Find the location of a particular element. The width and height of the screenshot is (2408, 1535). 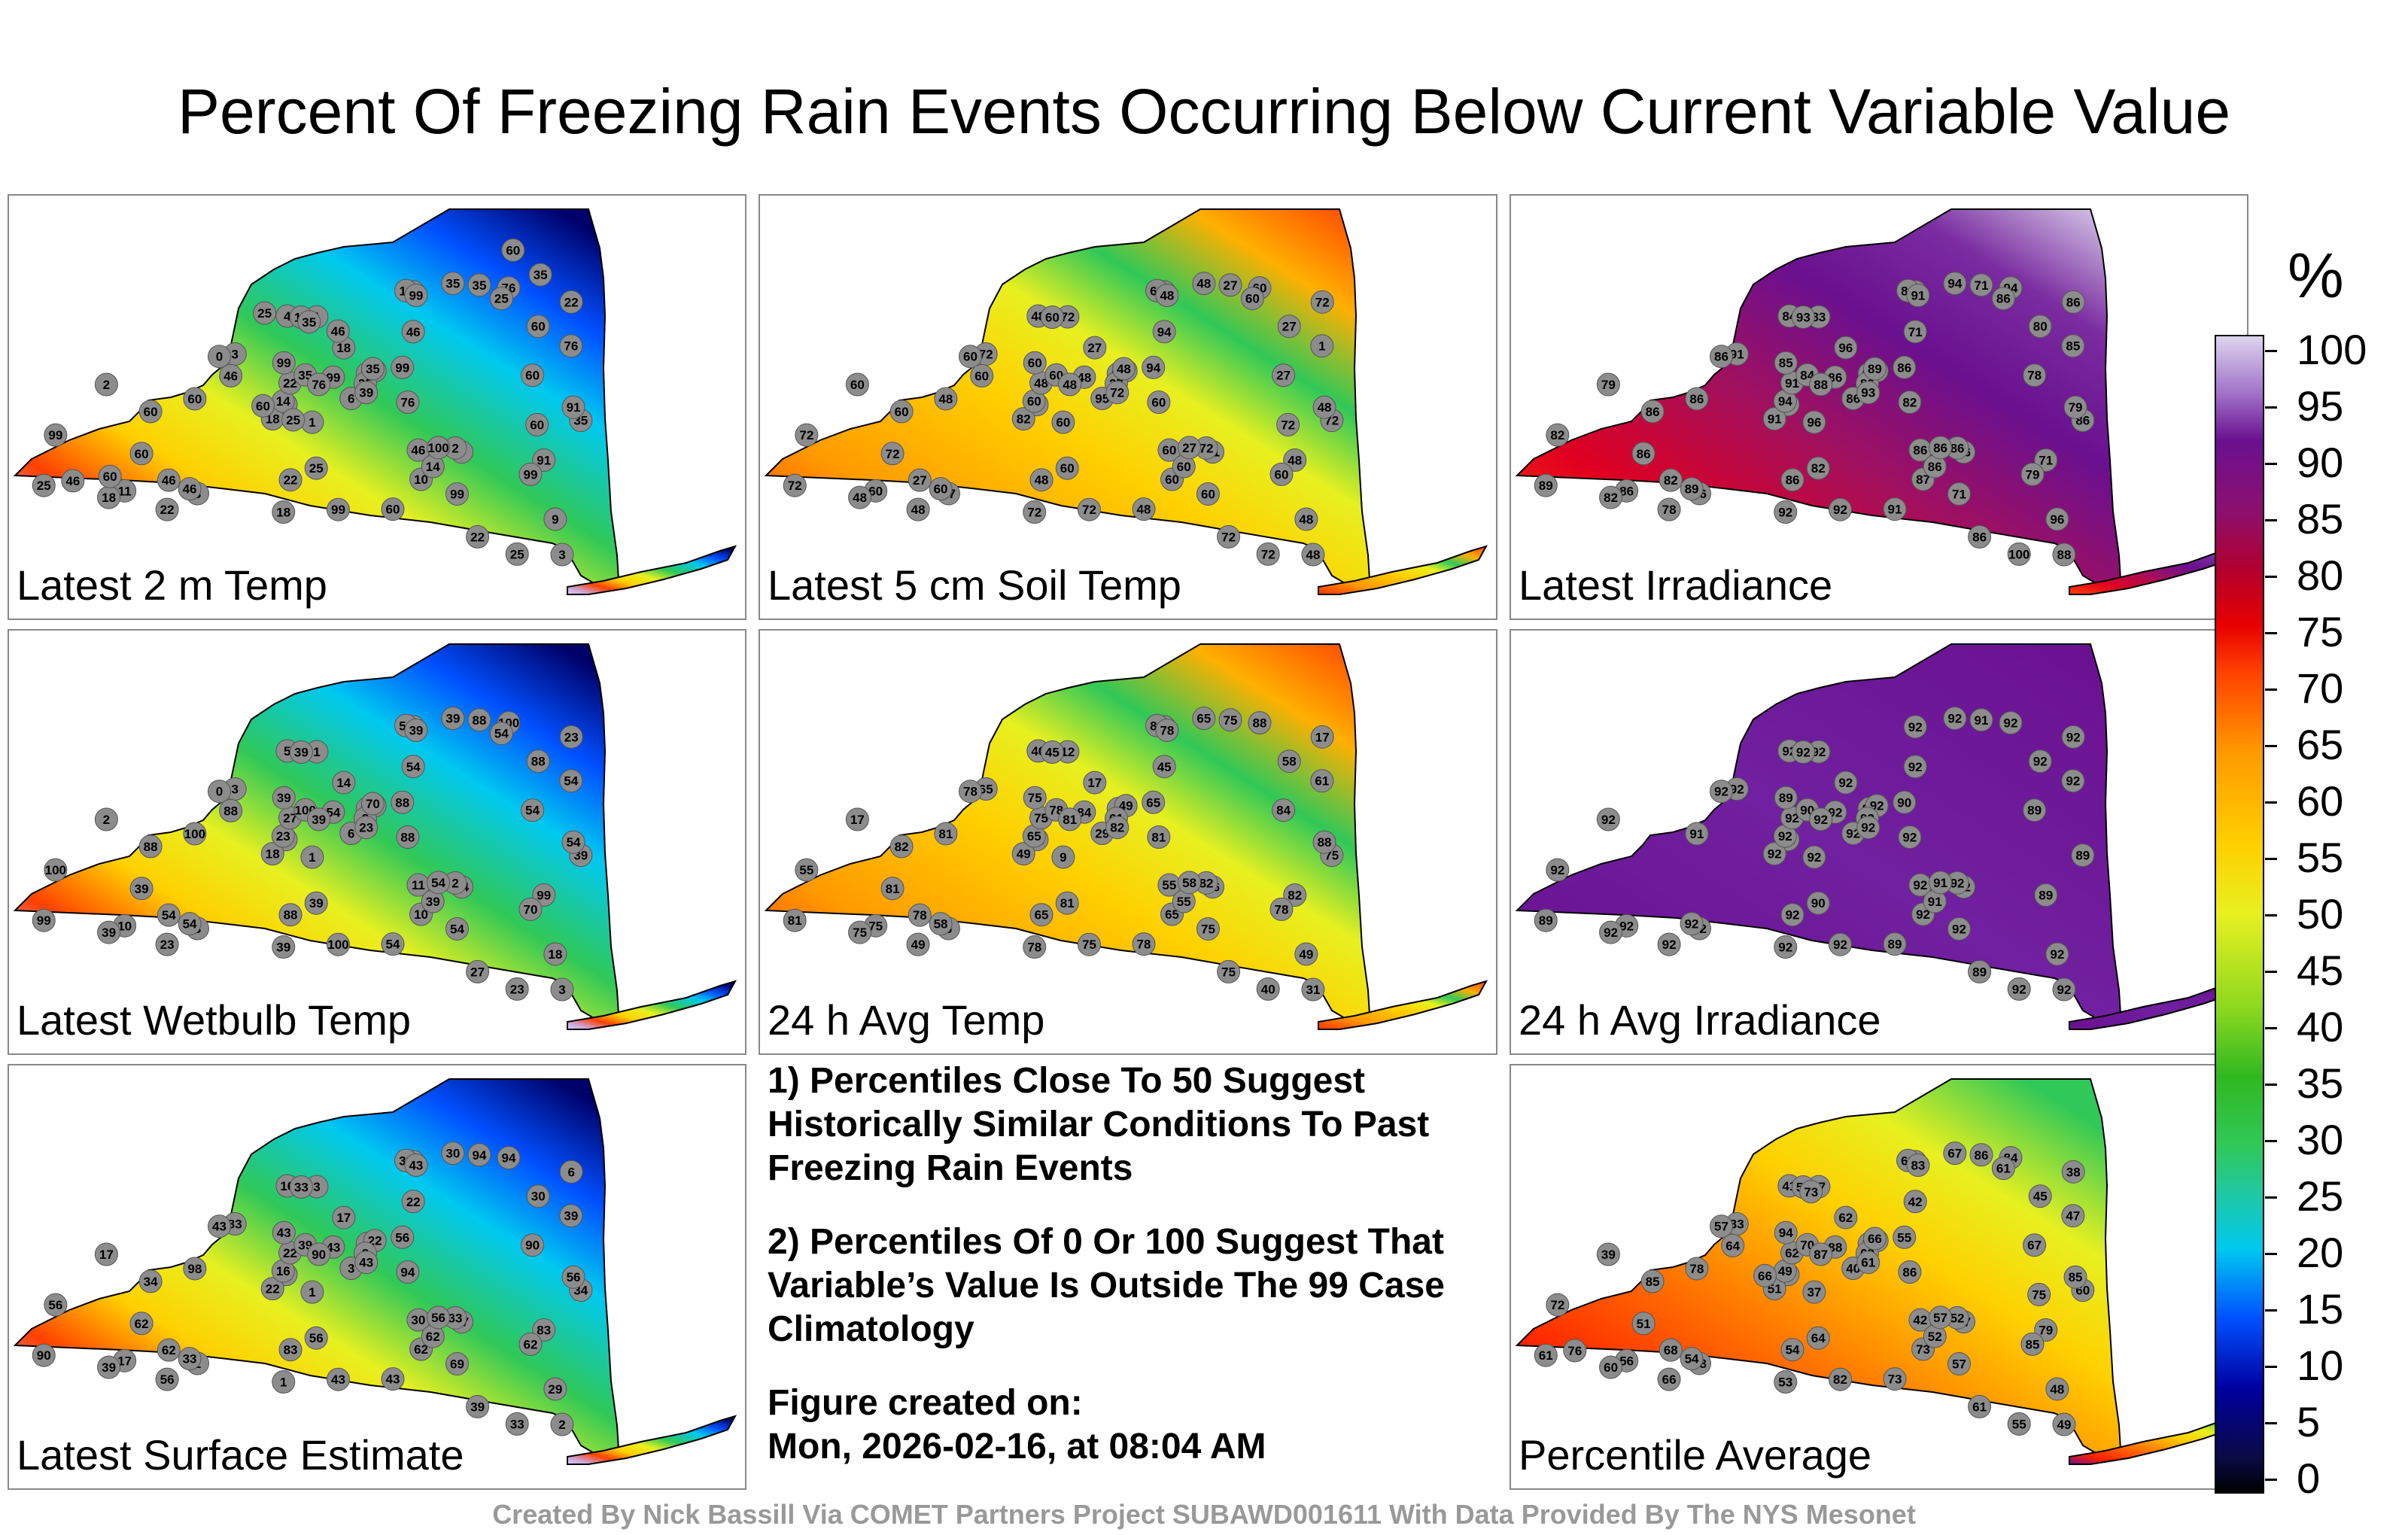

station-marker: 35 is located at coordinates (479, 285).